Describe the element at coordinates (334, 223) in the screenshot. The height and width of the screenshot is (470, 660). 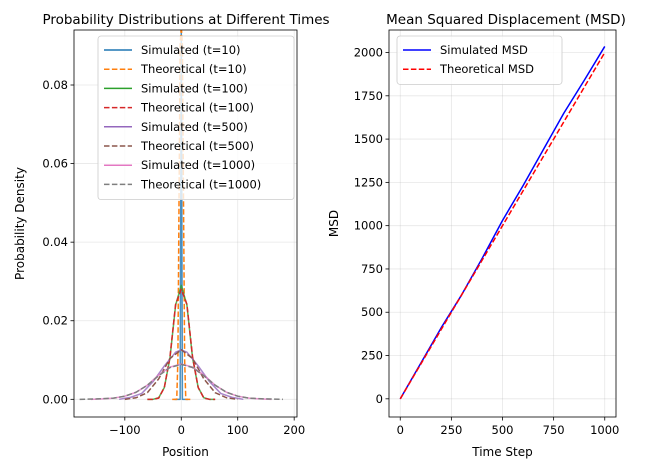
I see `y-axis-label: MSD` at that location.